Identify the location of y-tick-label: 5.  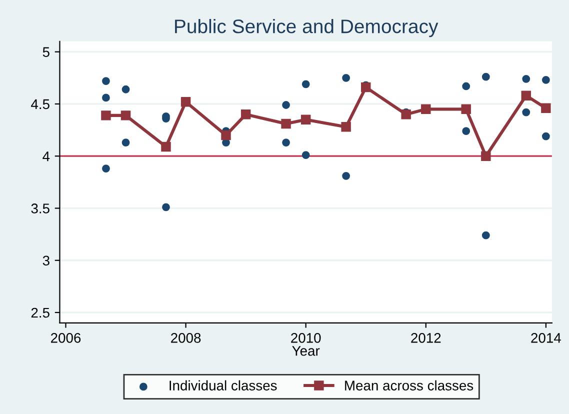
(46, 52).